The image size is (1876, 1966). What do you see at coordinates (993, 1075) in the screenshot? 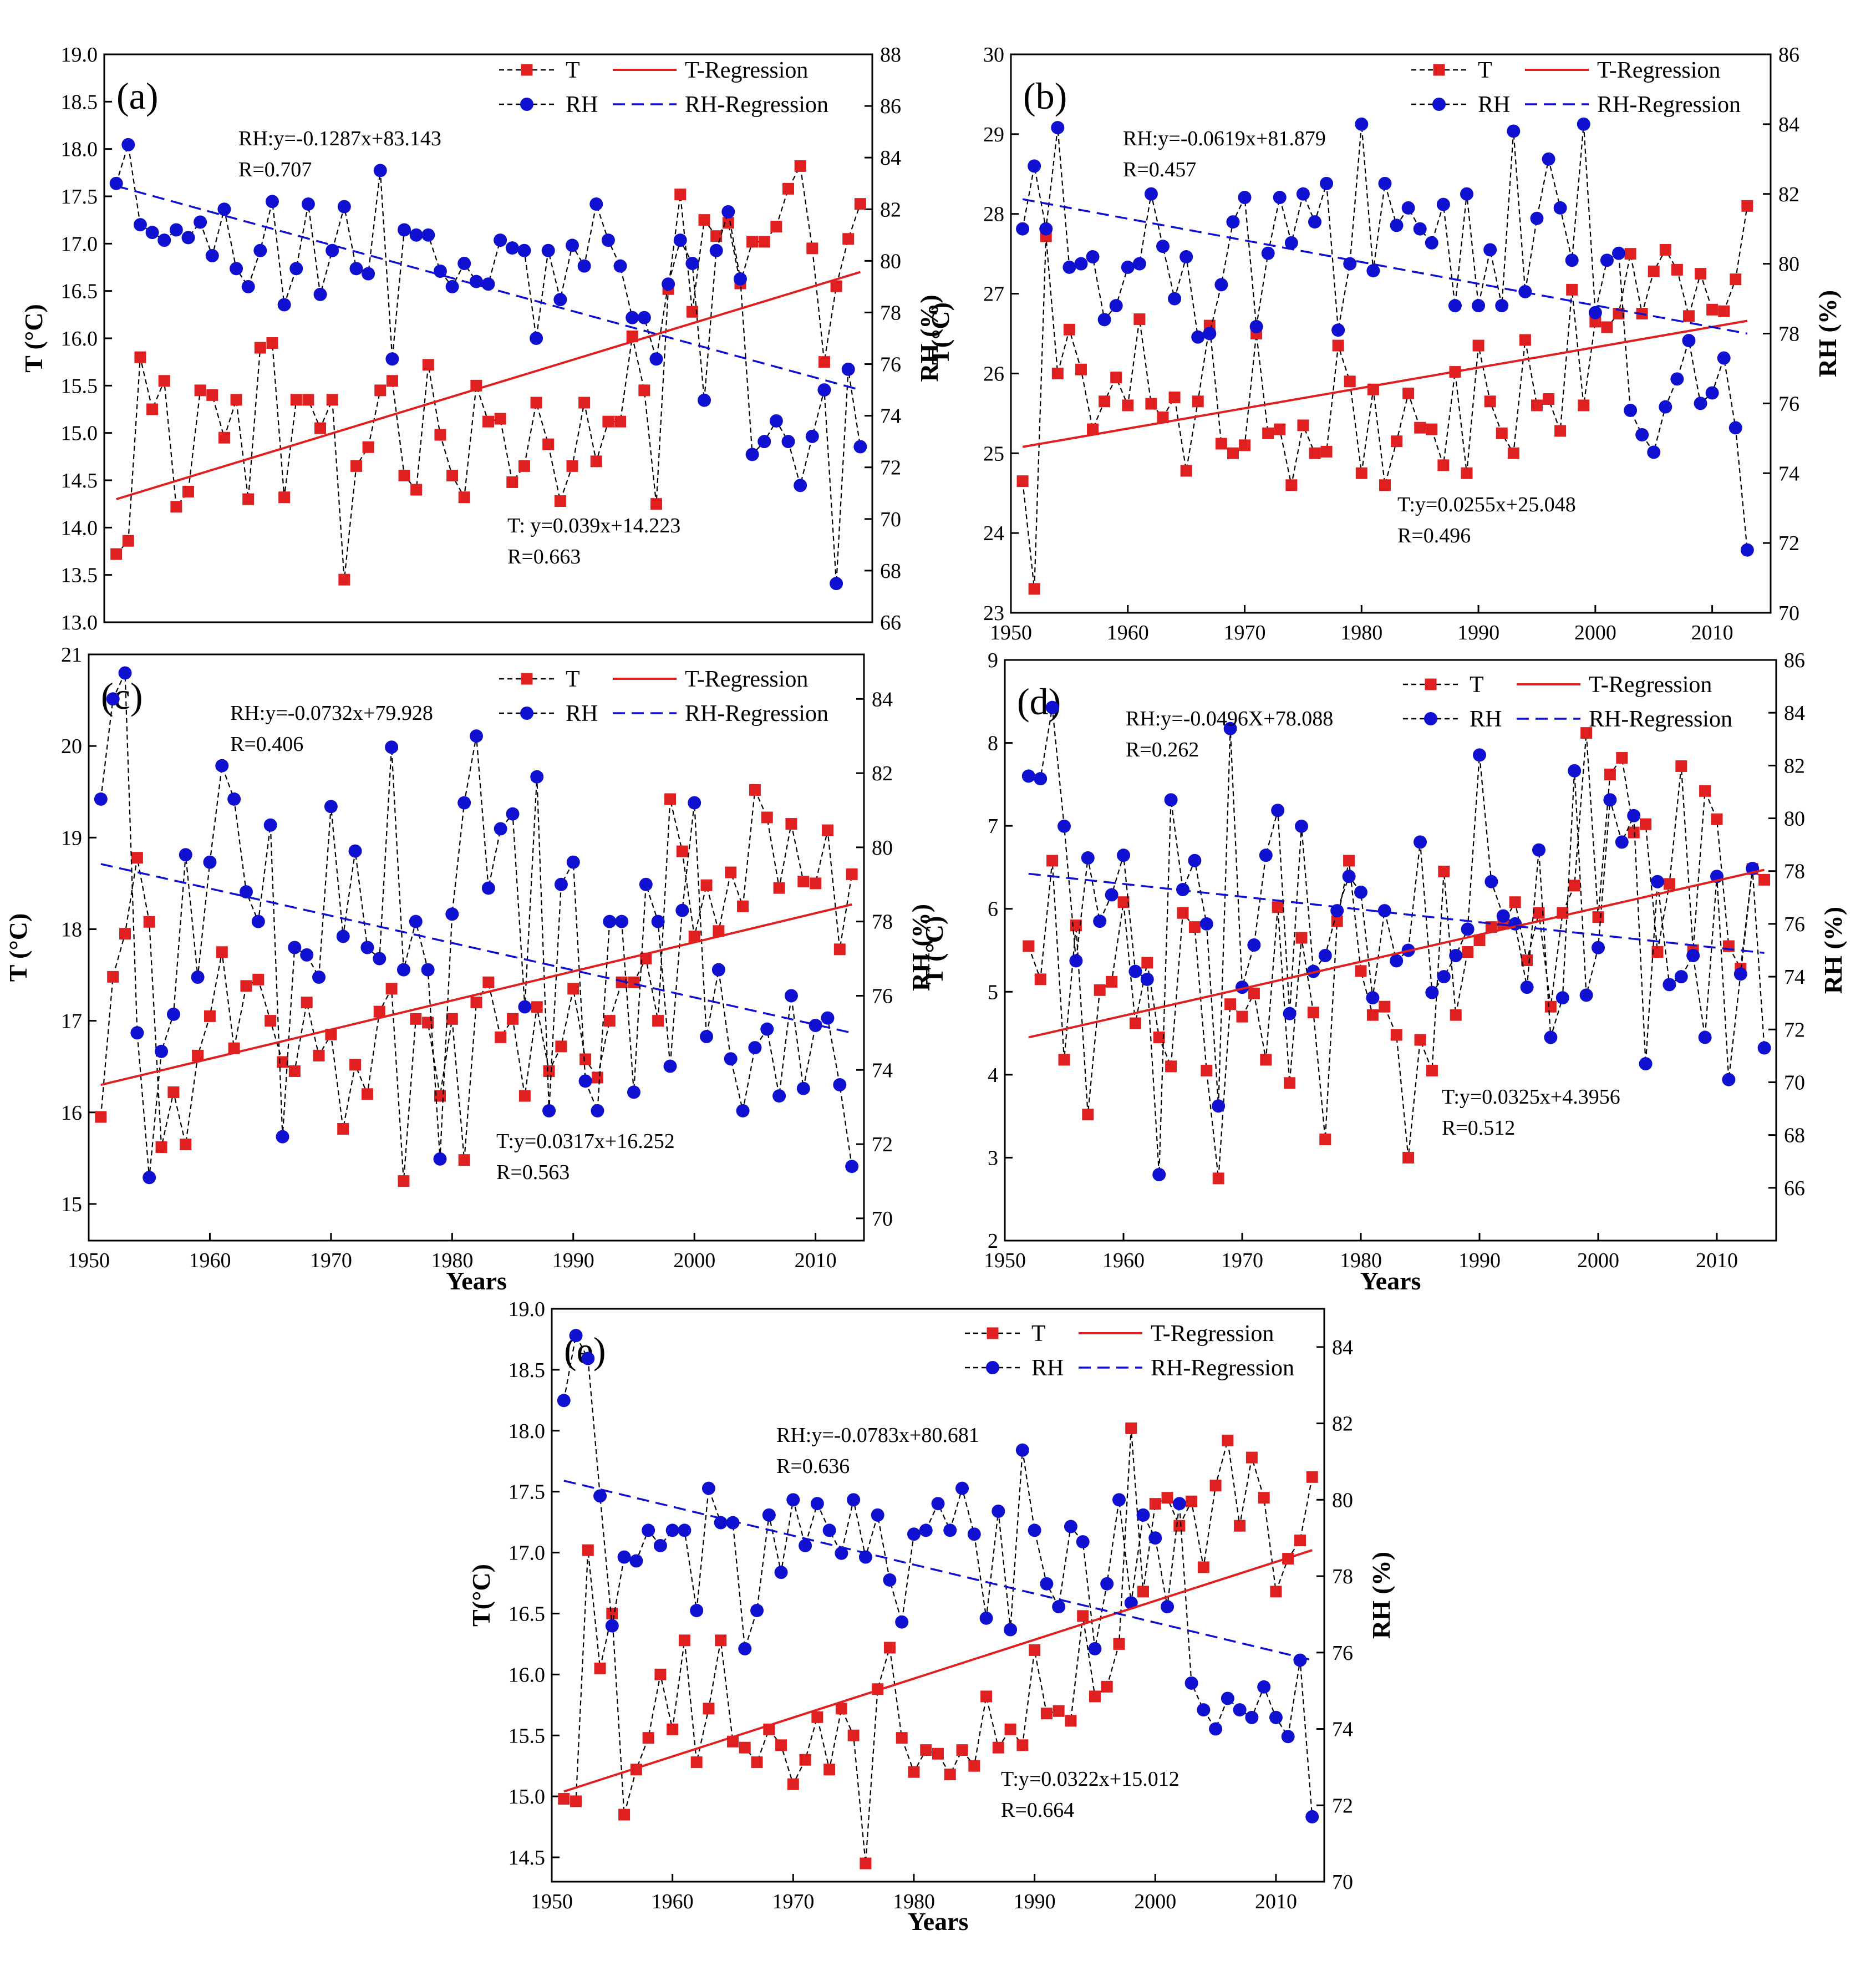
I see `y-tick-label: 4` at bounding box center [993, 1075].